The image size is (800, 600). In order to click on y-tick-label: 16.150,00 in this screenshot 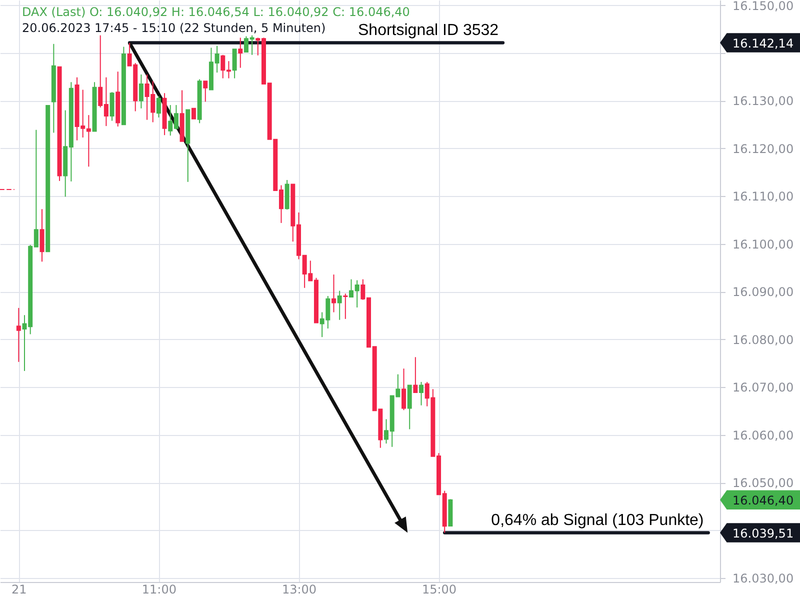, I will do `click(763, 6)`.